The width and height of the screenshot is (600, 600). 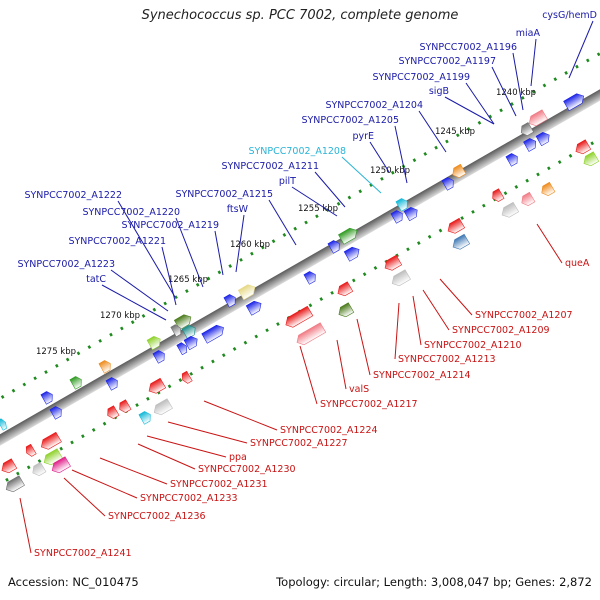 What do you see at coordinates (238, 209) in the screenshot?
I see `forward-gene-label: ftsW` at bounding box center [238, 209].